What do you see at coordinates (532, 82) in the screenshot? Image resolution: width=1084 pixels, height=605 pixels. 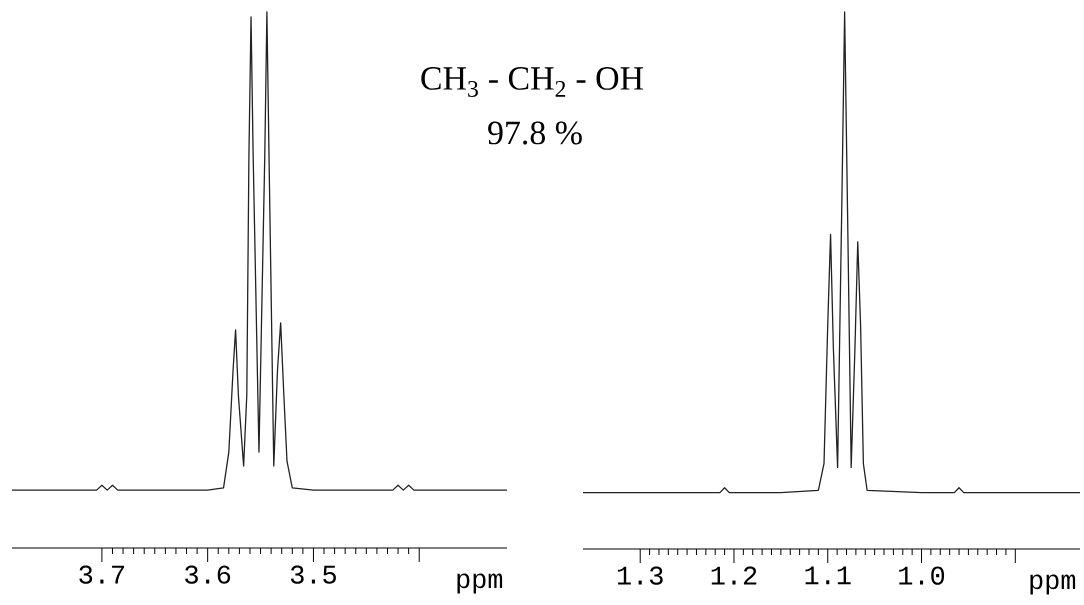 I see `text: CH$_{3}$ - CH$_{2}$ - OH` at bounding box center [532, 82].